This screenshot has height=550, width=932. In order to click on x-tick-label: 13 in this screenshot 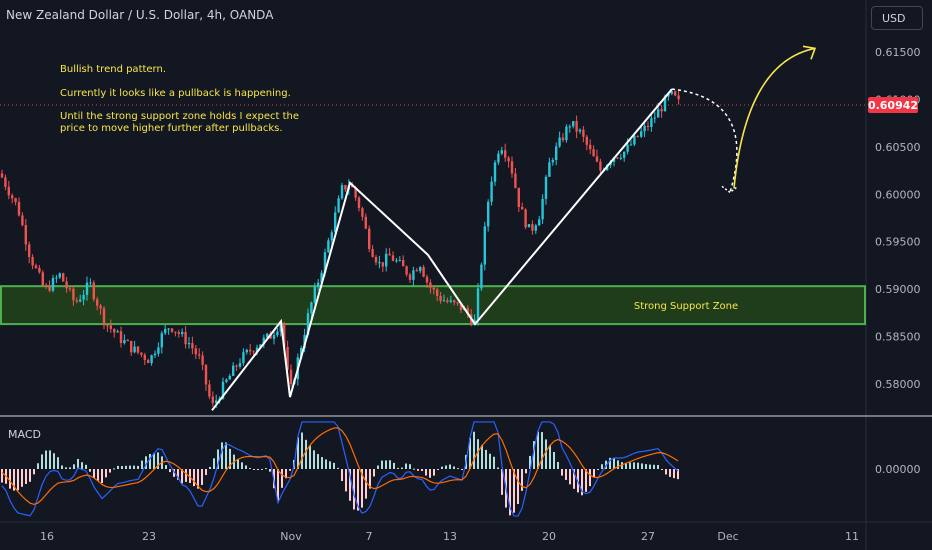, I will do `click(450, 536)`.